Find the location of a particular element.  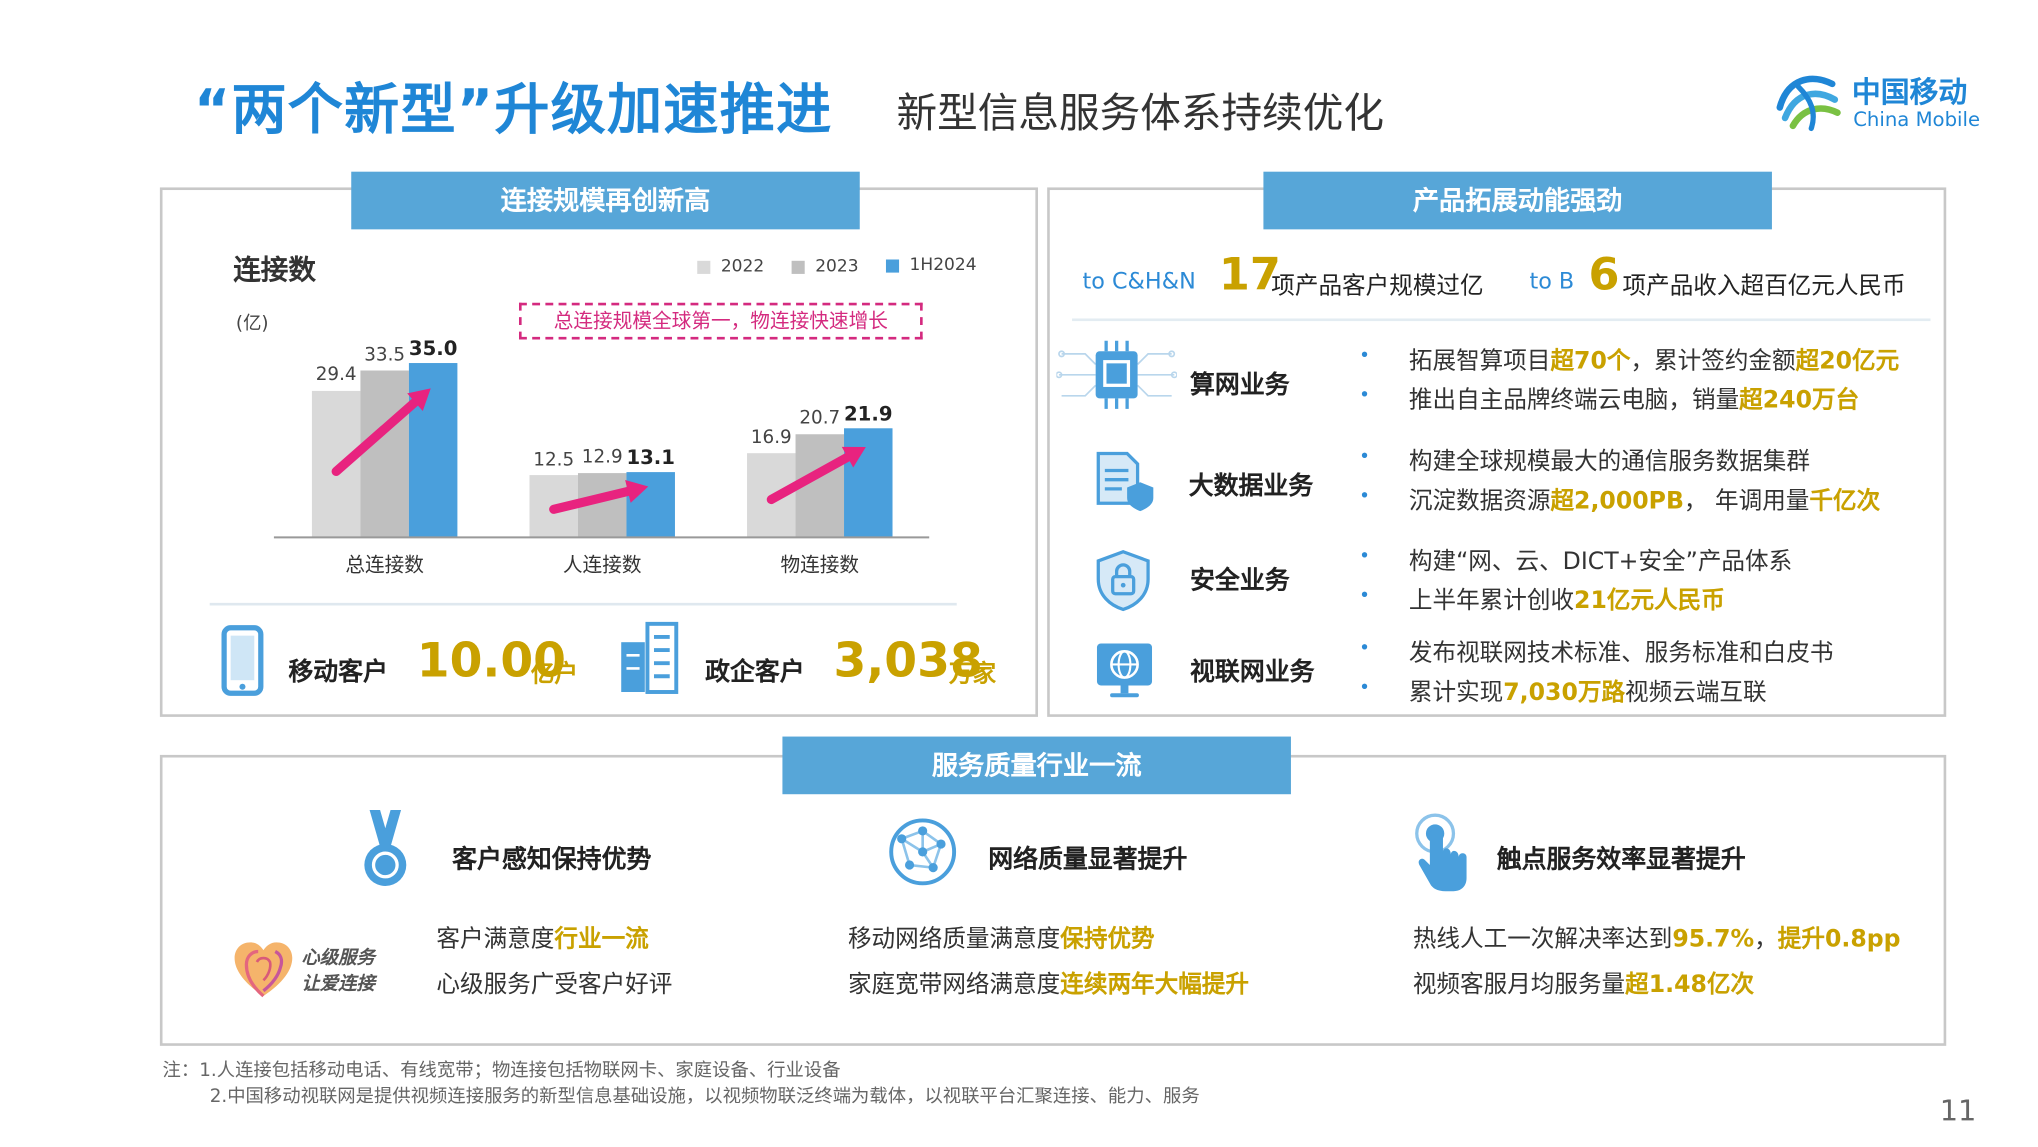

footnote-1: 注：1.人连接包括移动电话、有线宽带；物连接包括物联网卡、家庭设备、行业设备 is located at coordinates (501, 1071).